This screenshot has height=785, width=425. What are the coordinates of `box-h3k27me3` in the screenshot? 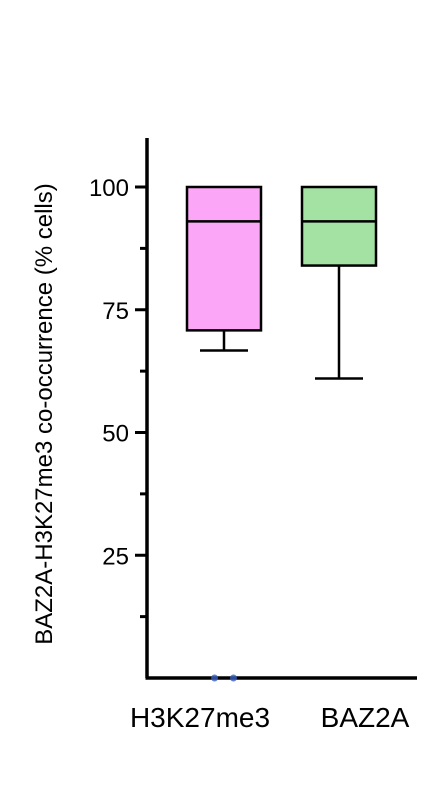 It's located at (224, 268).